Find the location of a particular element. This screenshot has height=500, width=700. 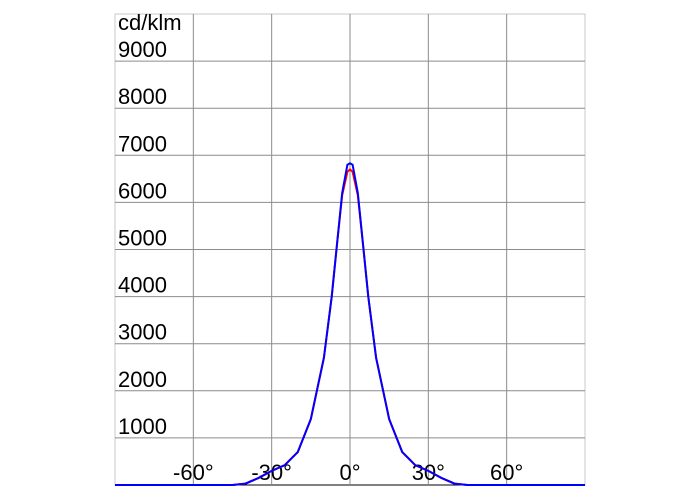

y-tick-label: 2000 is located at coordinates (142, 379).